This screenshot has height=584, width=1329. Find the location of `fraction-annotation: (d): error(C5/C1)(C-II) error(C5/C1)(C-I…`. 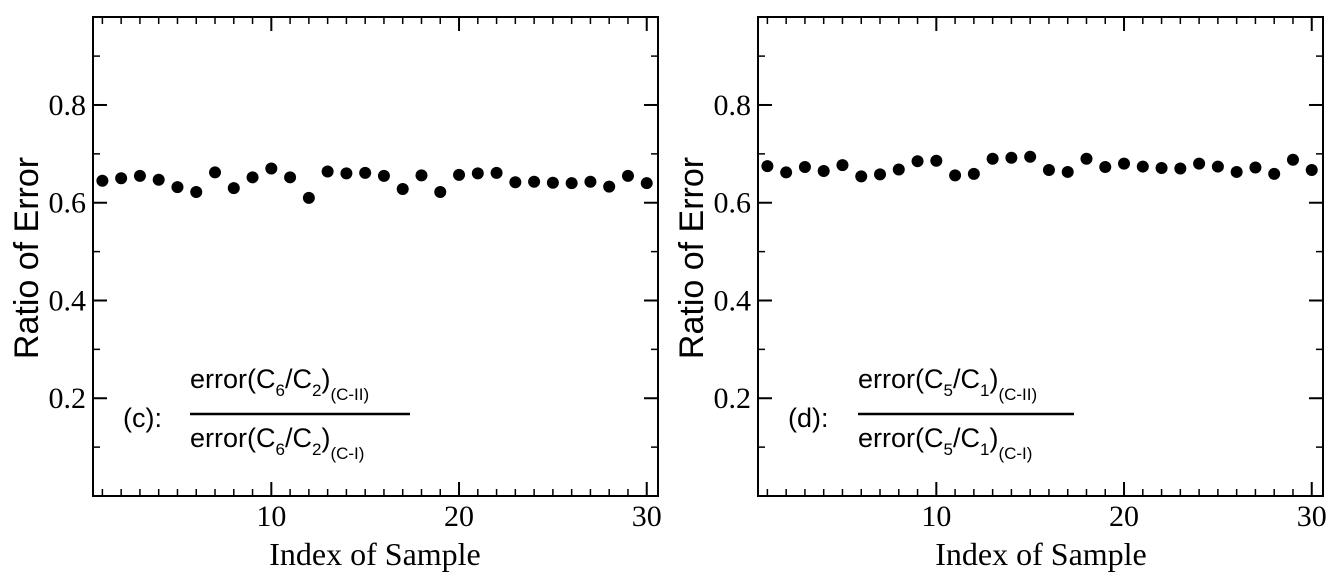

fraction-annotation: (d): error(C5/C1)(C-II) error(C5/C1)(C-I… is located at coordinates (931, 413).